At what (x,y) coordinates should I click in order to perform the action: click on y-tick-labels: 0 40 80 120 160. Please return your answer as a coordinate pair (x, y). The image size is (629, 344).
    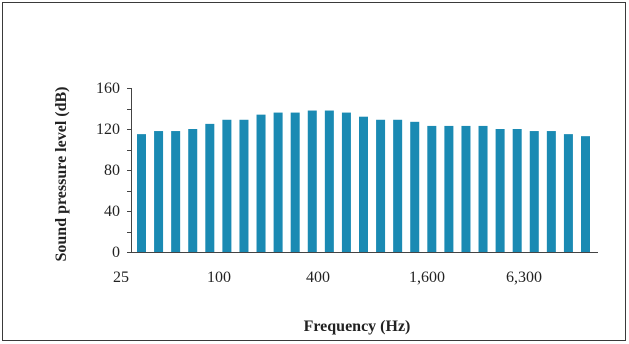
    Looking at the image, I should click on (108, 170).